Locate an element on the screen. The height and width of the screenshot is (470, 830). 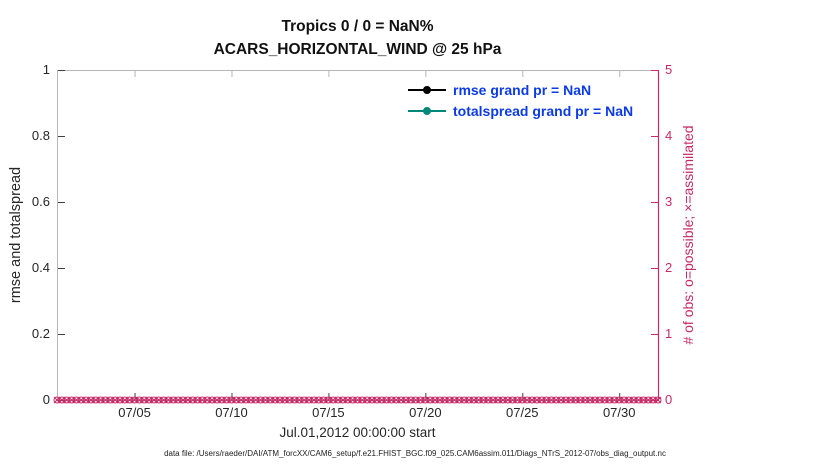
legend-label-rmse: rmse grand pr = NaN is located at coordinates (522, 89).